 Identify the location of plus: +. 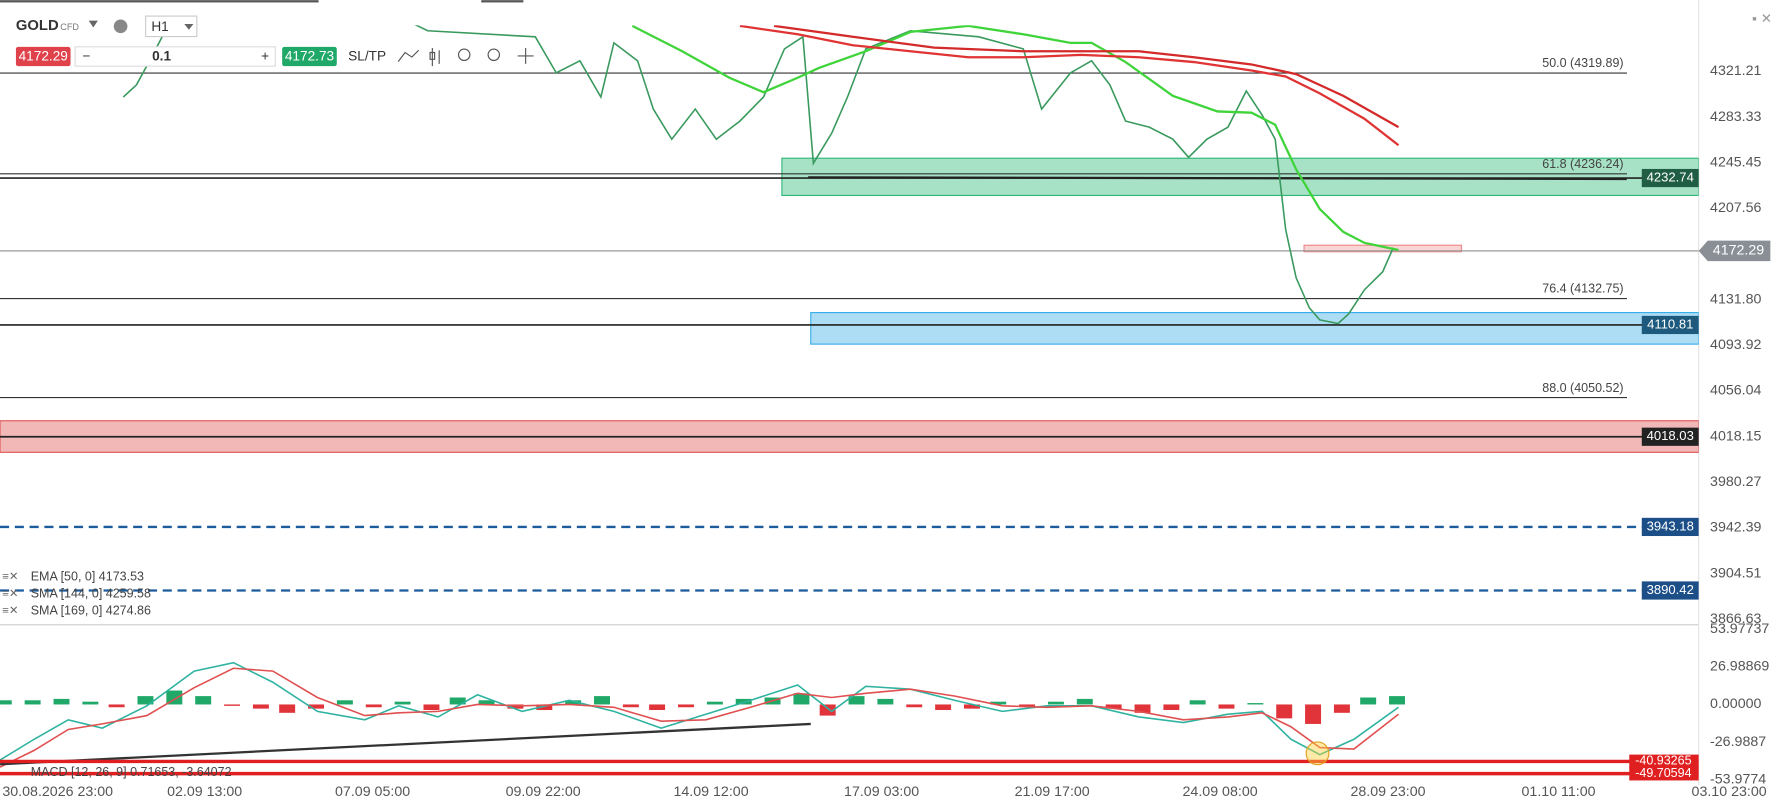
(265, 56).